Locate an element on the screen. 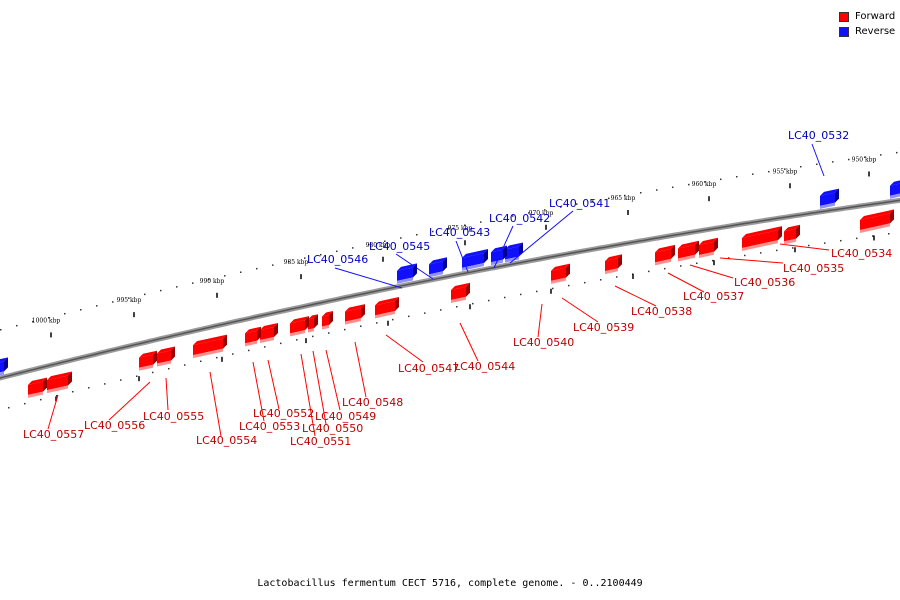 This screenshot has width=900, height=600. gene-label: LC40_0541 is located at coordinates (579, 203).